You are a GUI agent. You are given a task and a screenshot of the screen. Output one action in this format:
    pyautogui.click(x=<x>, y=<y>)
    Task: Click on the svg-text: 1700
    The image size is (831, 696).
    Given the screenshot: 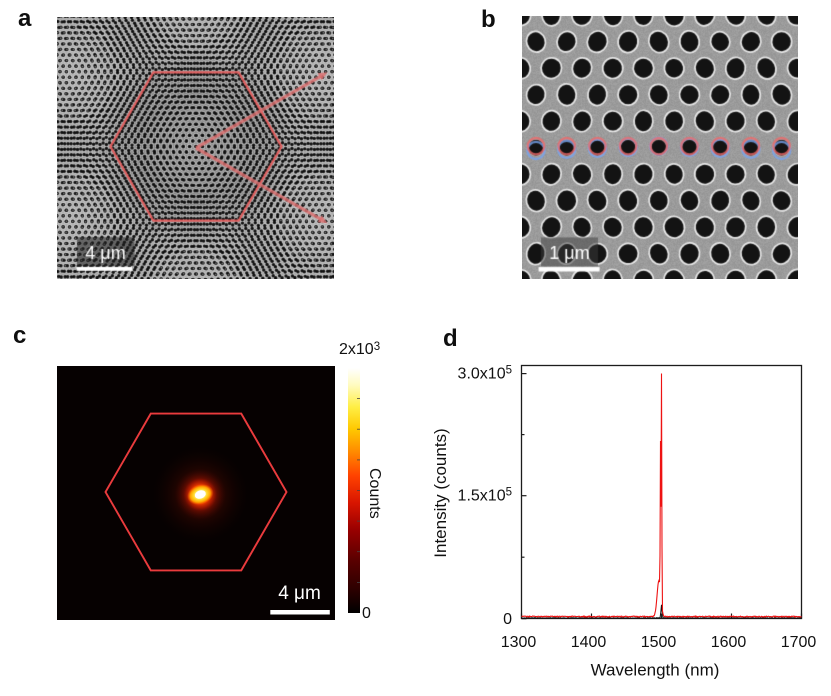 What is the action you would take?
    pyautogui.click(x=799, y=642)
    